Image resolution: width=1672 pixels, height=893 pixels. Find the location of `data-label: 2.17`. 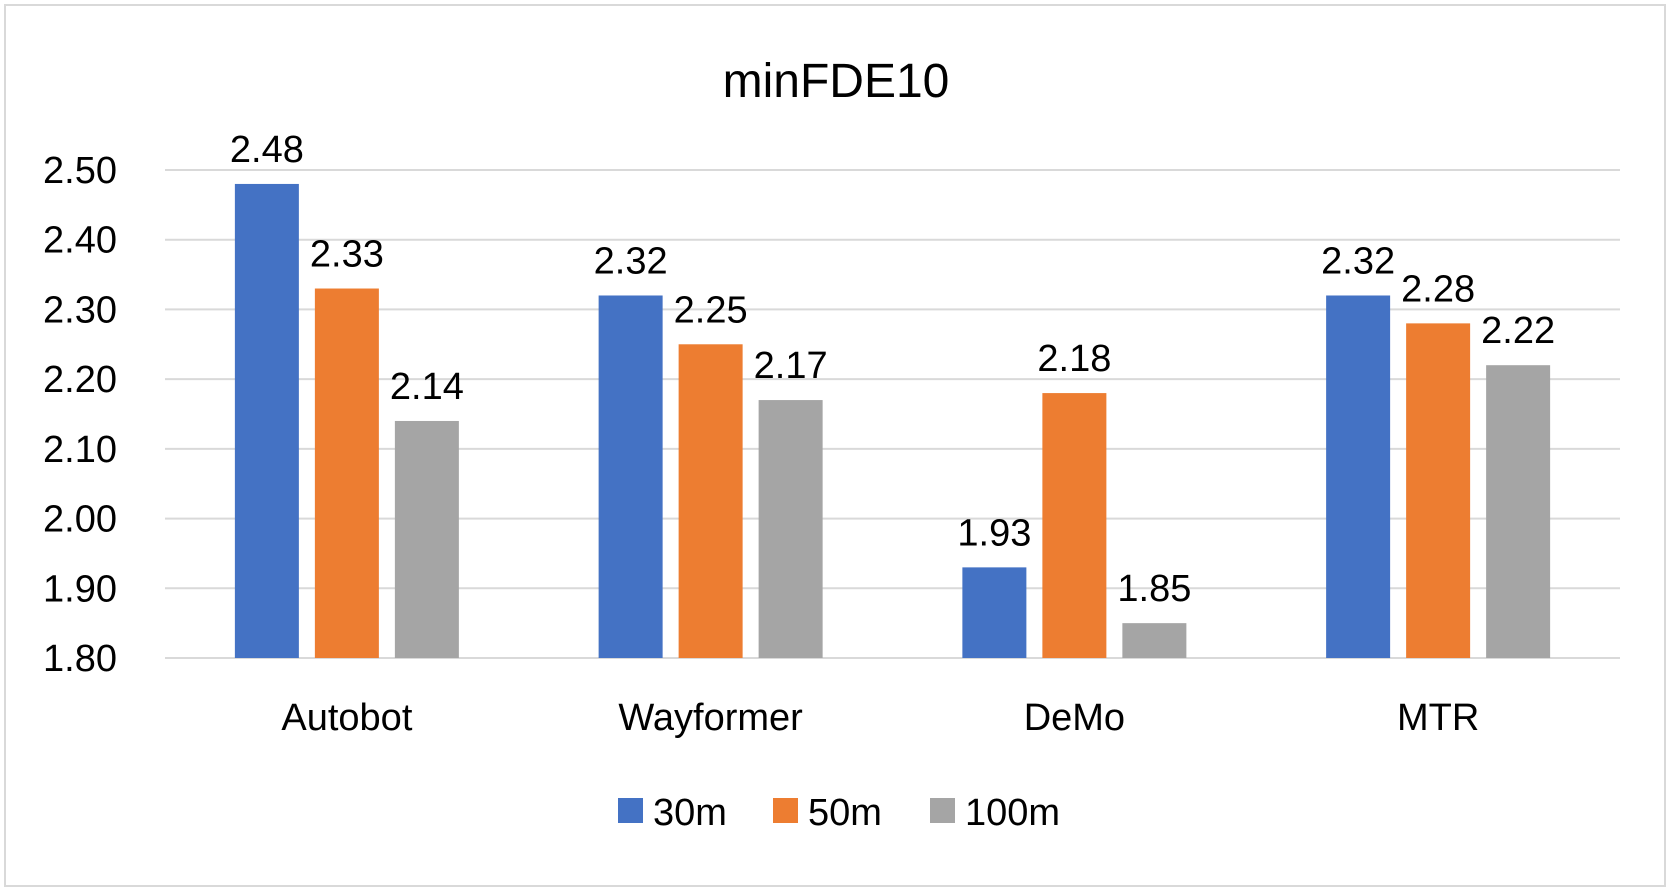

data-label: 2.17 is located at coordinates (791, 366).